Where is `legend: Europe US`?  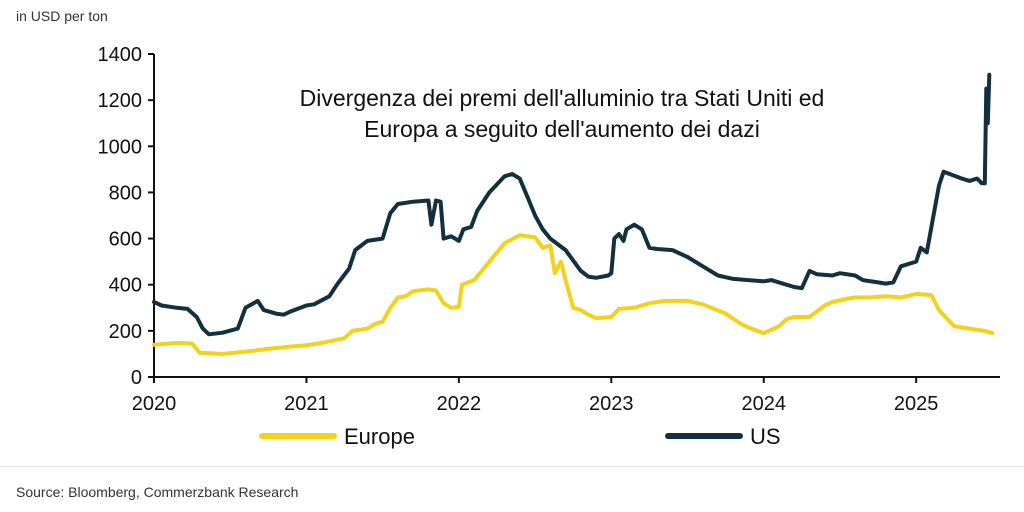 legend: Europe US is located at coordinates (520, 436).